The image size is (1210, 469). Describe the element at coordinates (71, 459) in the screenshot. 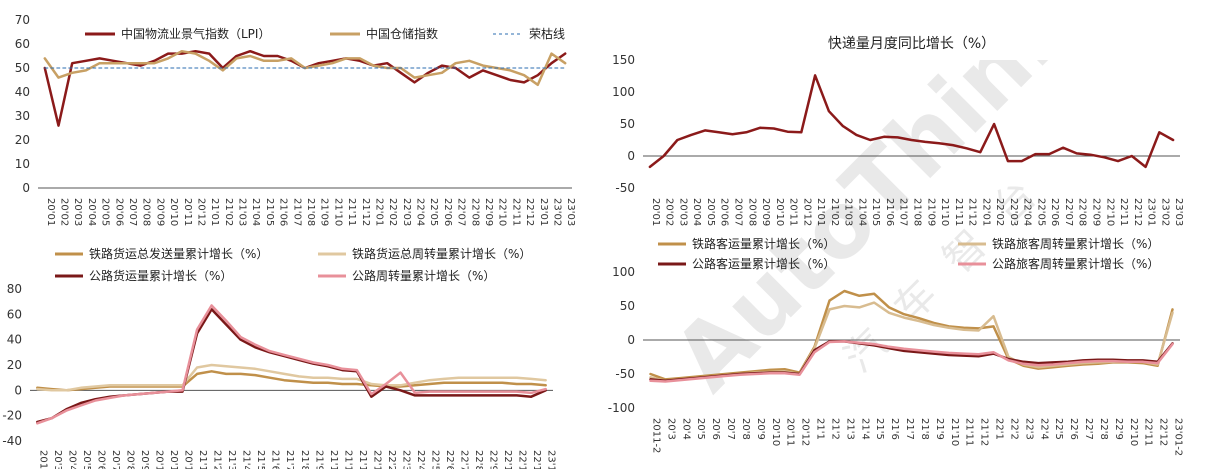

I see `x-tick-label: 20'4` at that location.